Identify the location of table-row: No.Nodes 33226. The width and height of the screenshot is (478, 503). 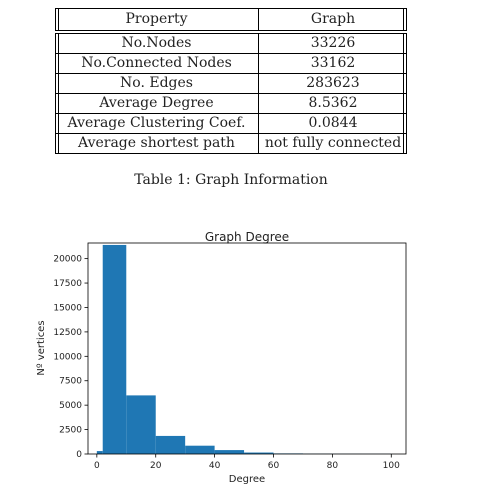
(231, 43).